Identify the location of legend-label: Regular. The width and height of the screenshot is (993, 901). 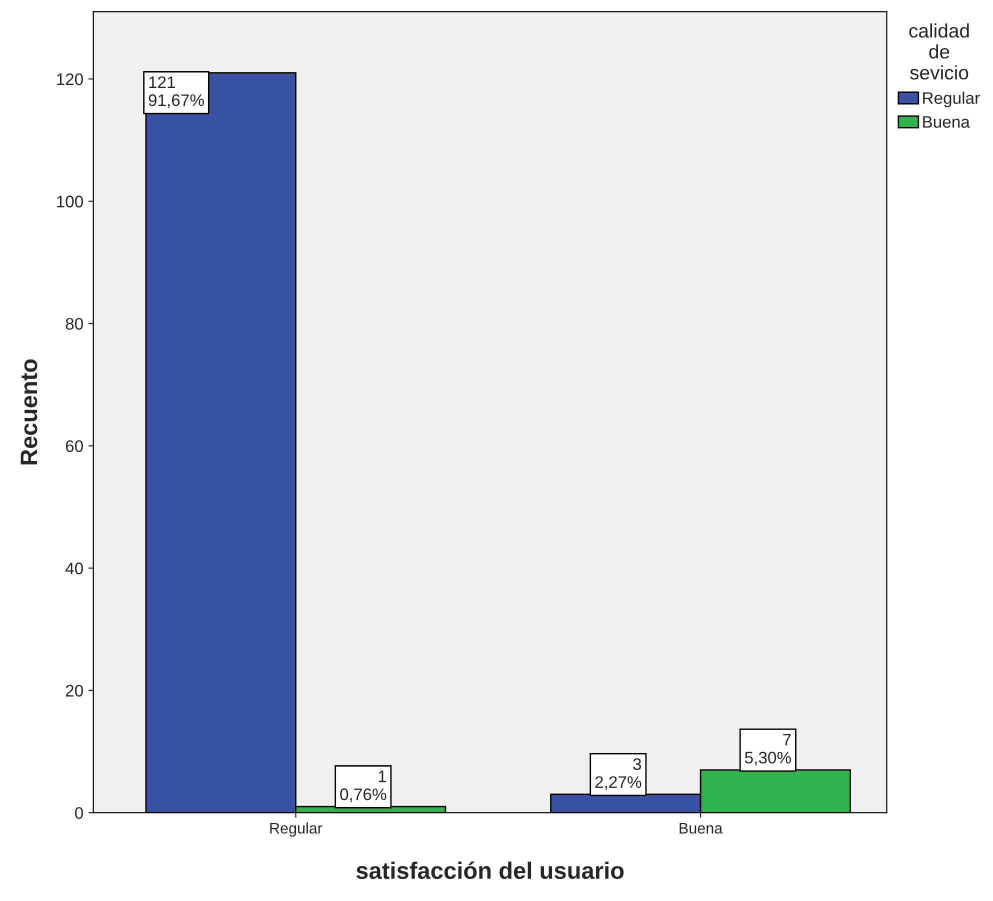
(951, 100).